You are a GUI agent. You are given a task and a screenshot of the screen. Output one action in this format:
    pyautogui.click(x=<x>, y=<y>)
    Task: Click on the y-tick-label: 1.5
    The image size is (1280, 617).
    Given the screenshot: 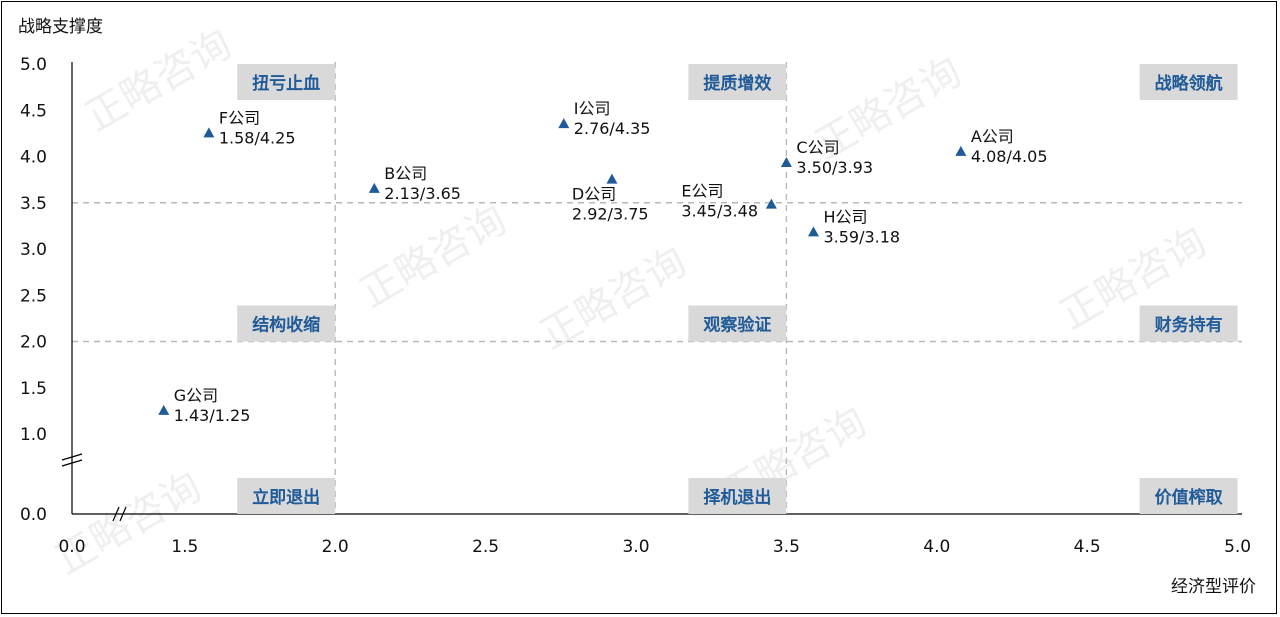 What is the action you would take?
    pyautogui.click(x=33, y=389)
    